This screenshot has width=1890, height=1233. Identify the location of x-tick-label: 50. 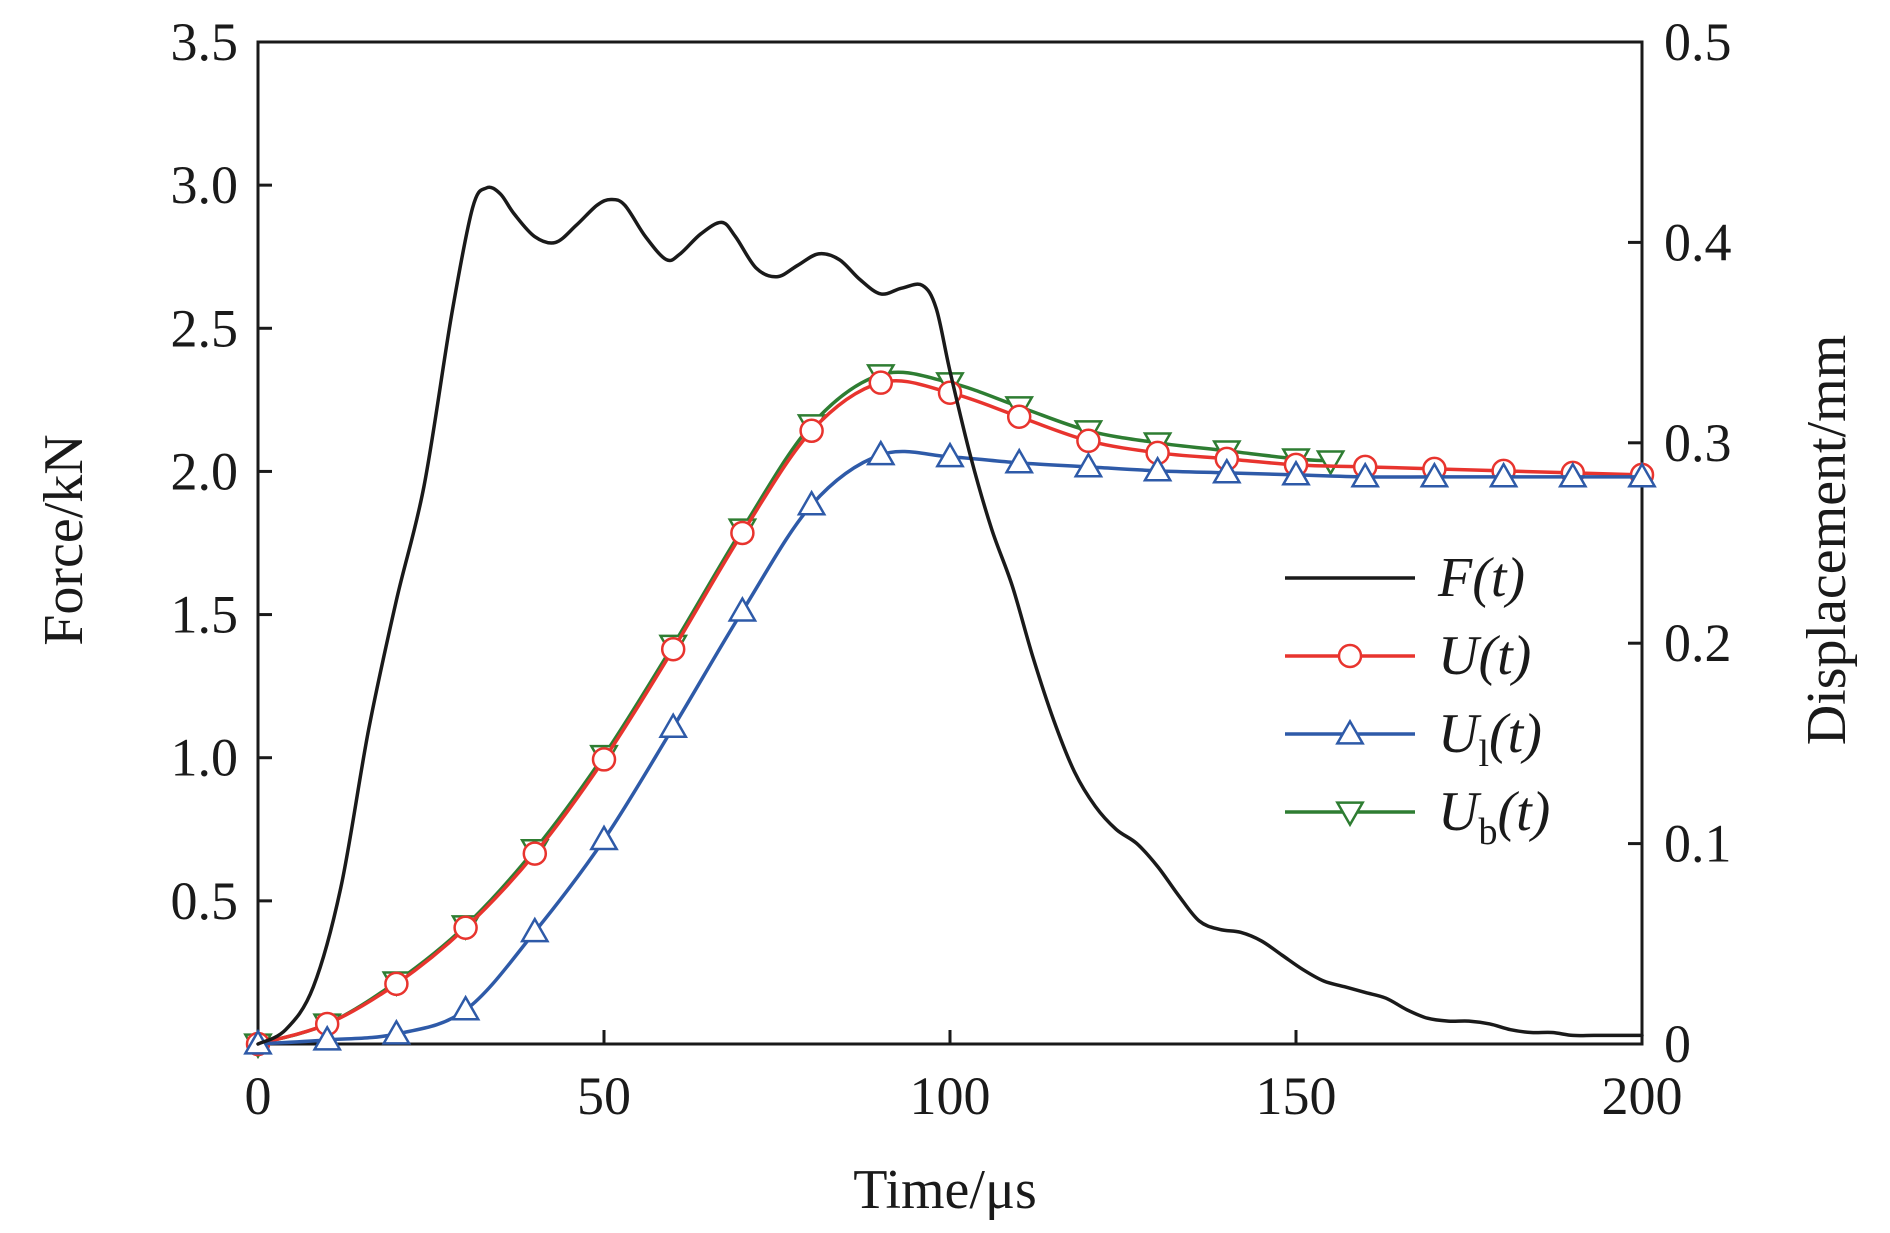
(604, 1096).